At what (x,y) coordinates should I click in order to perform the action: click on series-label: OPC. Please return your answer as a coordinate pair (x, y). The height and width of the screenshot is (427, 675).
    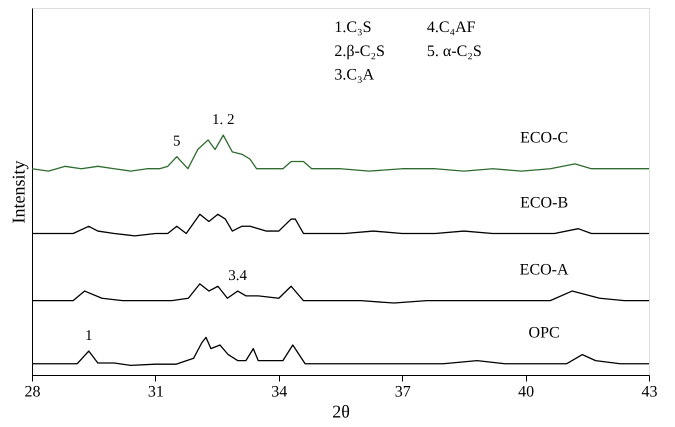
    Looking at the image, I should click on (544, 333).